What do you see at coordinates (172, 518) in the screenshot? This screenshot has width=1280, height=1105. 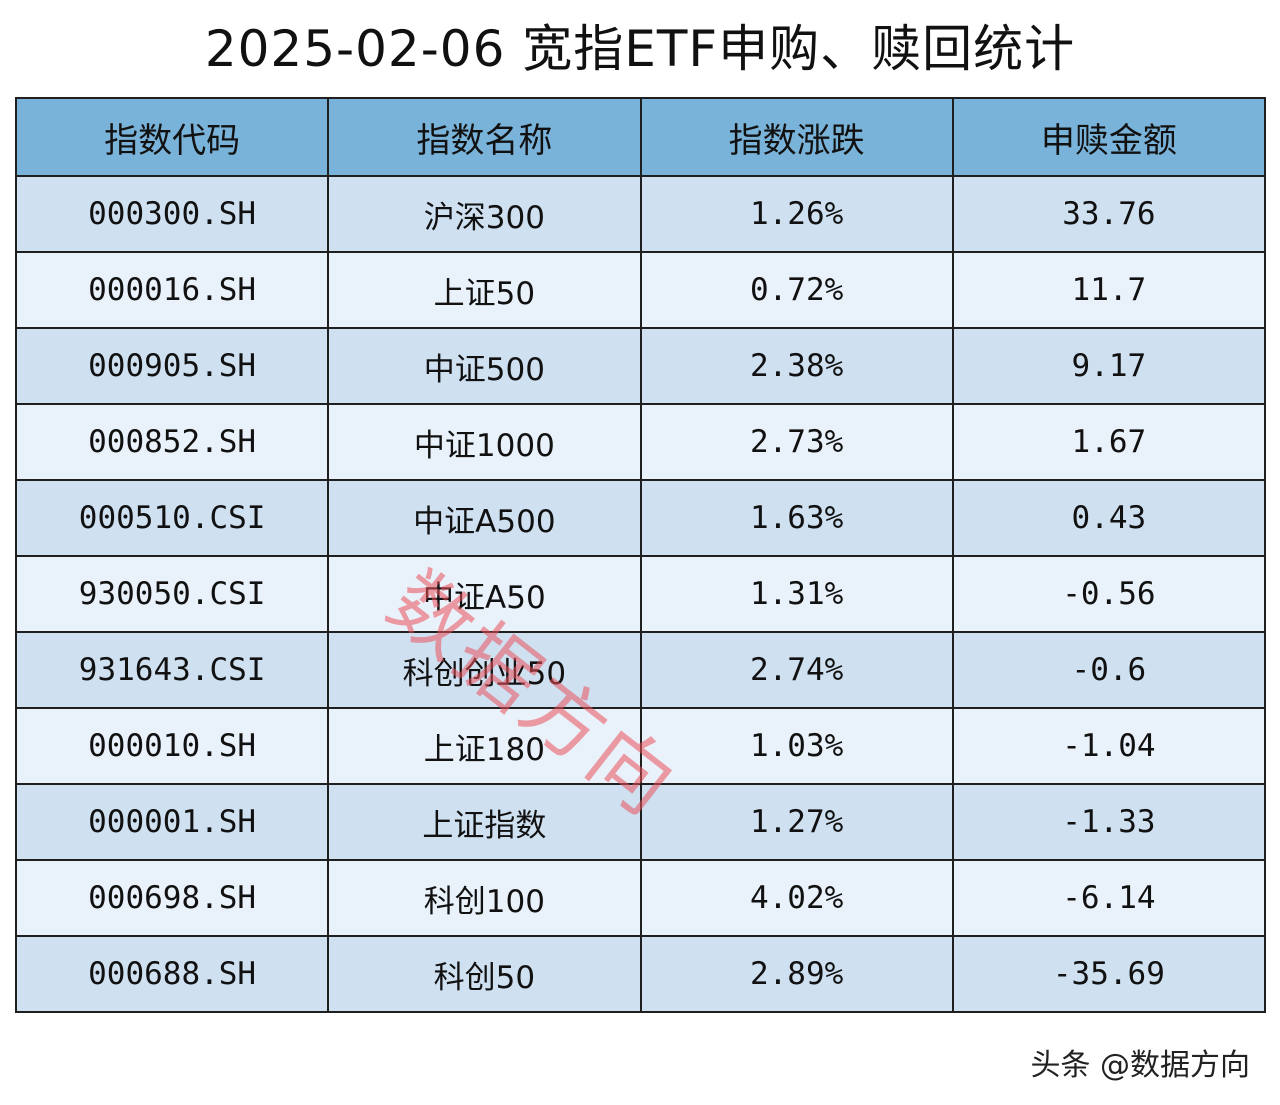 I see `cell-code: 000510.CSI` at bounding box center [172, 518].